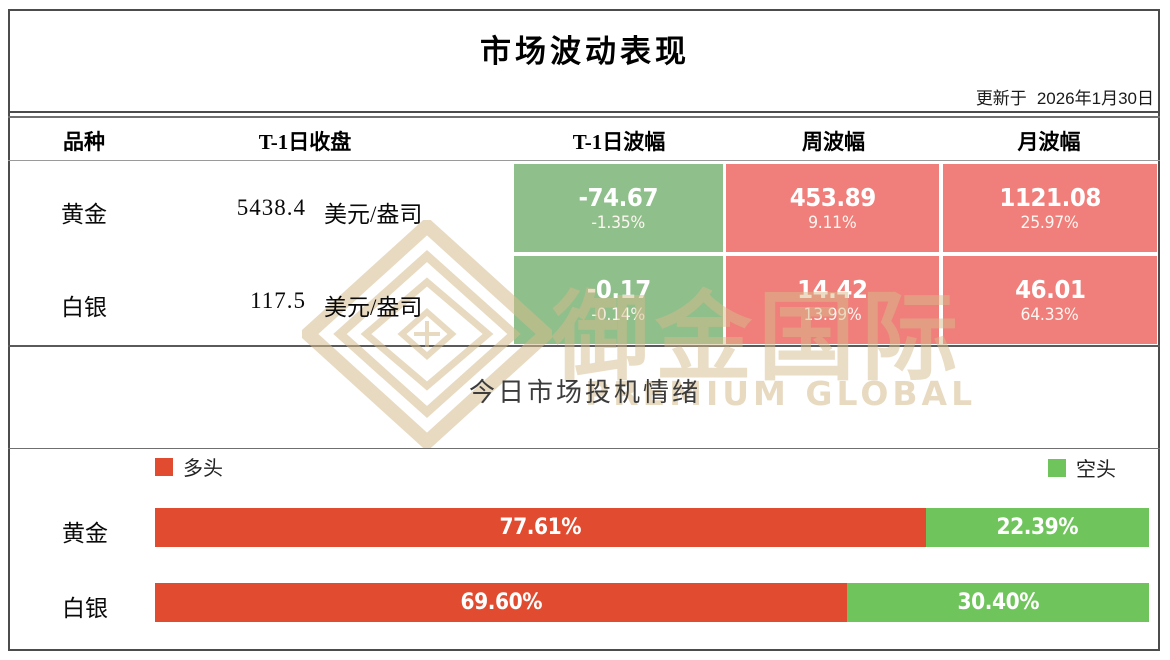 The image size is (1170, 660). Describe the element at coordinates (1050, 197) in the screenshot. I see `gold-month-range-value: 1121.08` at that location.